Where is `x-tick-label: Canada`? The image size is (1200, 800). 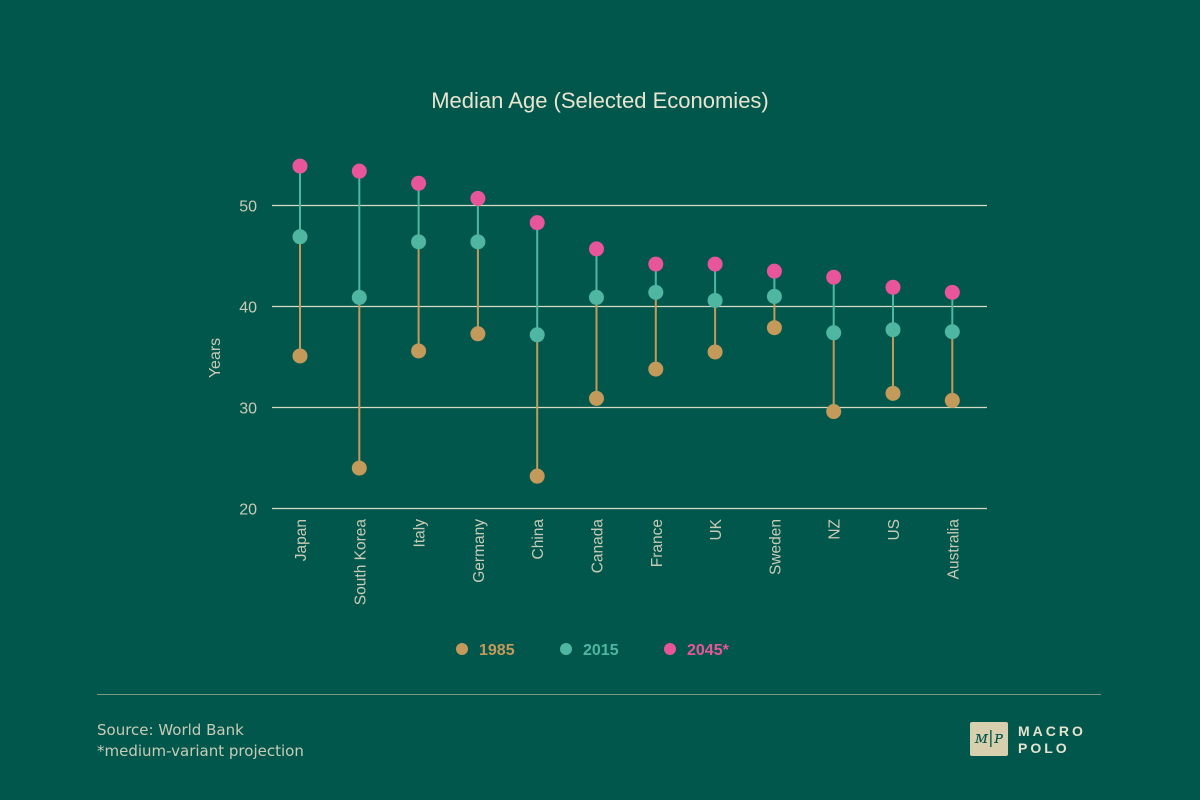
x-tick-label: Canada is located at coordinates (598, 546).